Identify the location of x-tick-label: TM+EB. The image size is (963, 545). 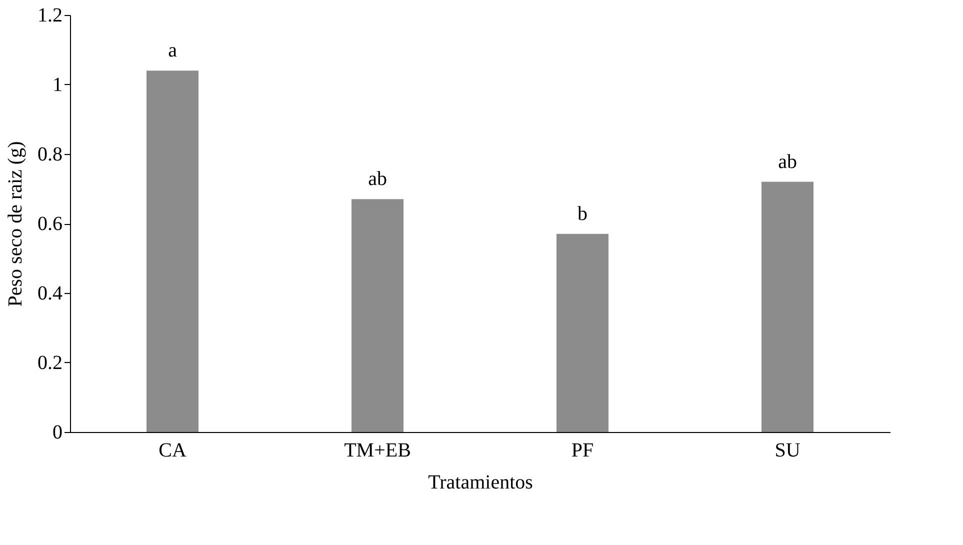
(377, 451).